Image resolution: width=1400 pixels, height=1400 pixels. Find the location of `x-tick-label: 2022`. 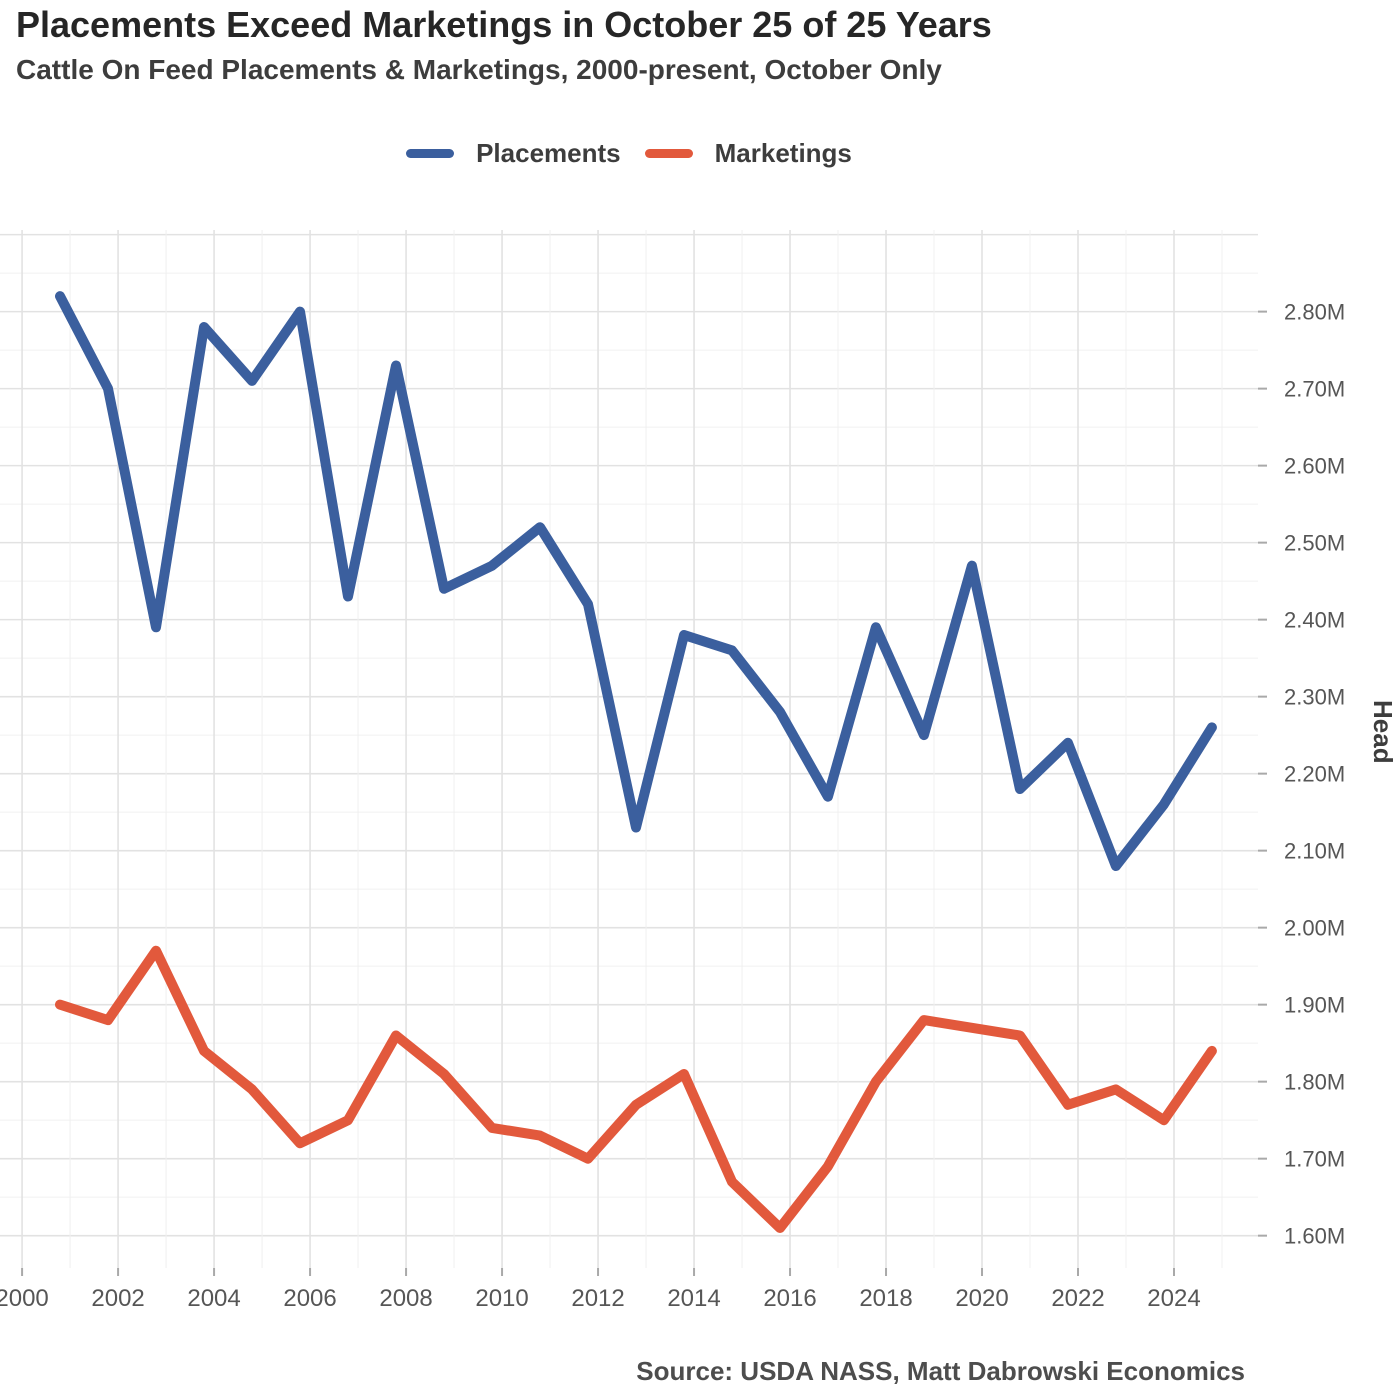

x-tick-label: 2022 is located at coordinates (1077, 1298).